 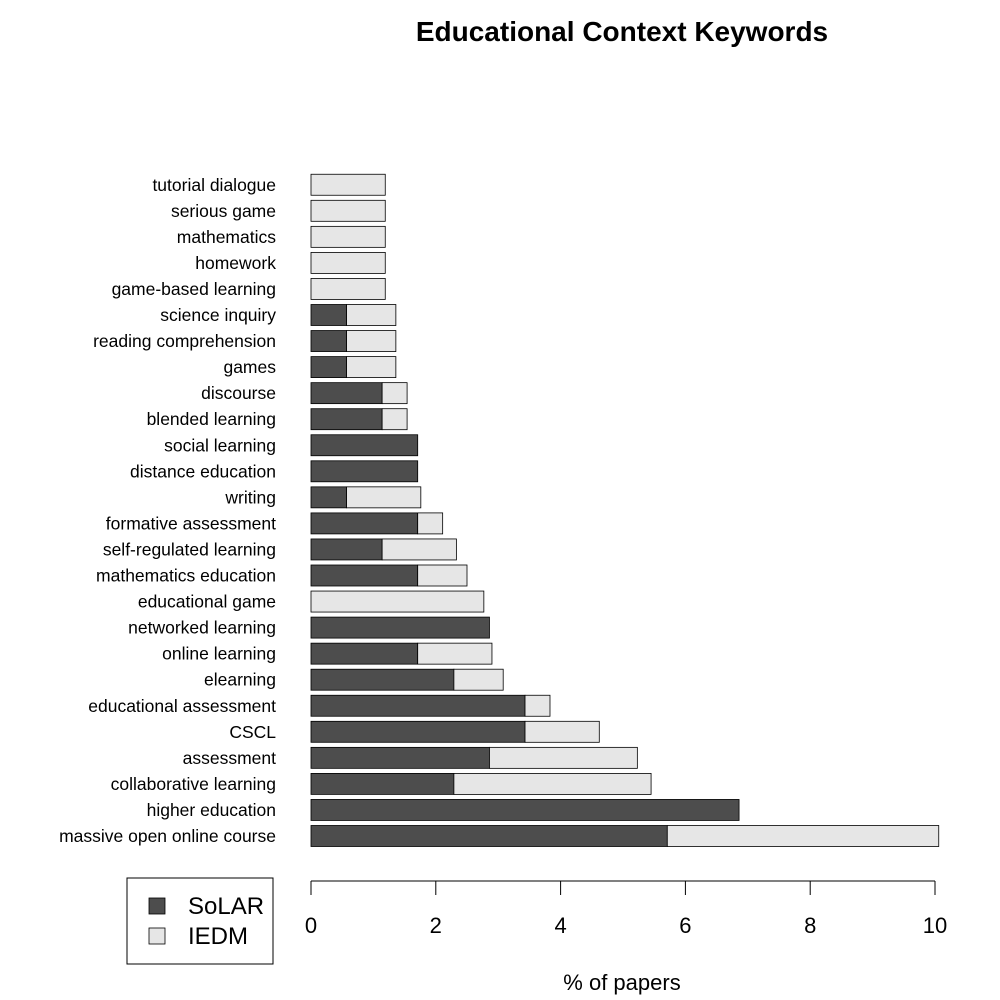 What do you see at coordinates (182, 706) in the screenshot?
I see `category-label: educational assessment` at bounding box center [182, 706].